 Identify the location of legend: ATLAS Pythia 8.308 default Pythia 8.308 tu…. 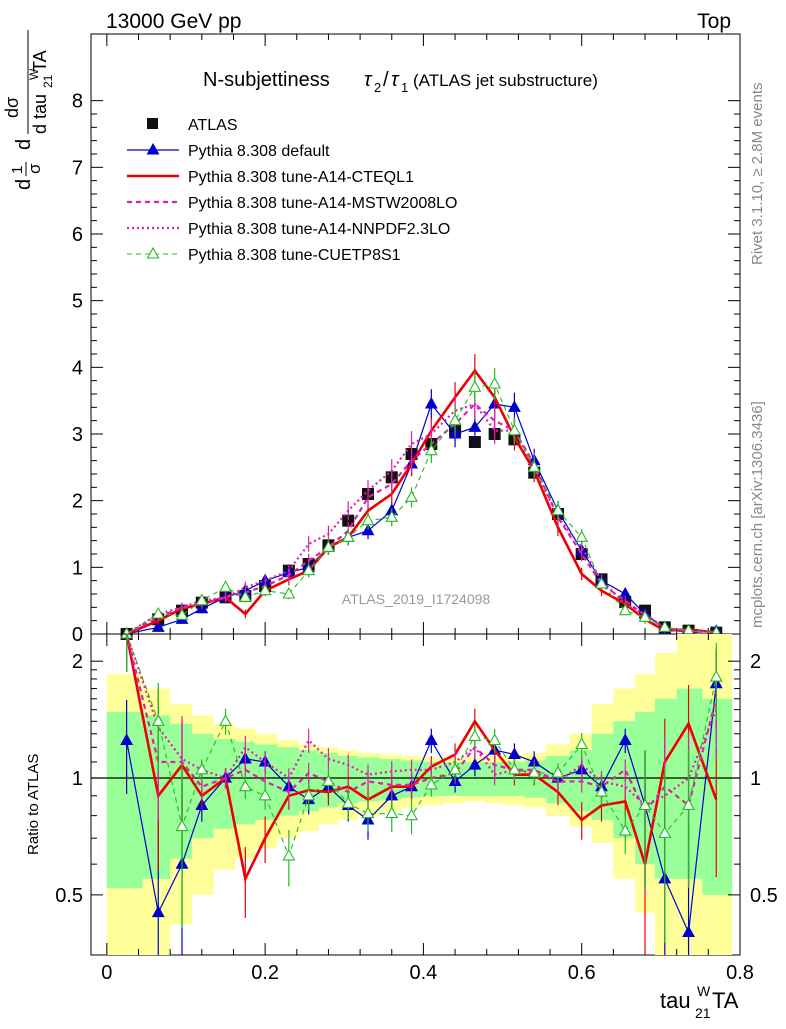
(292, 190).